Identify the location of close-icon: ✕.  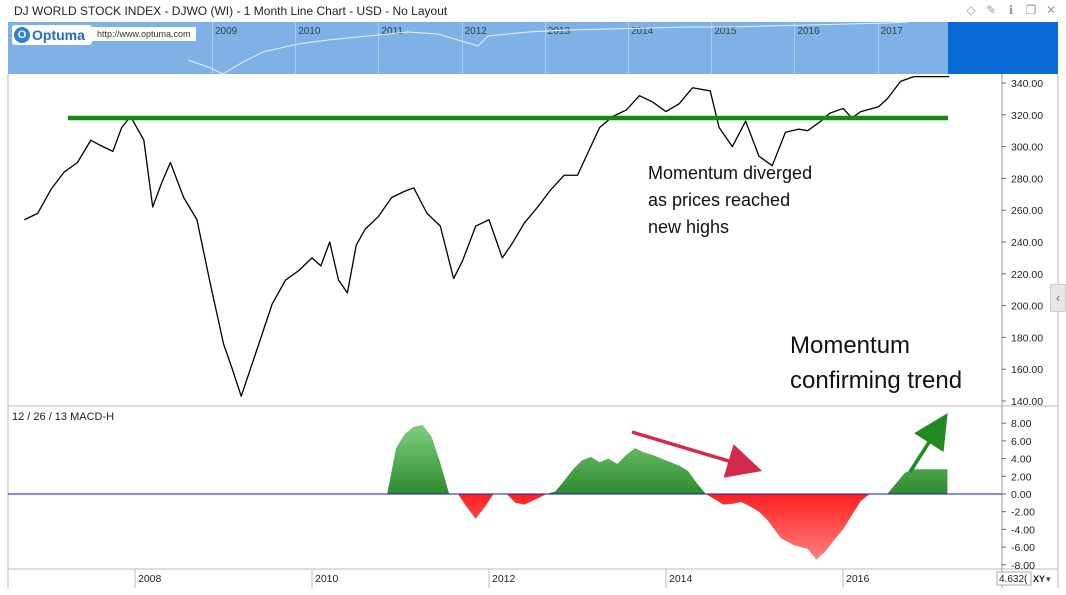
(1051, 10).